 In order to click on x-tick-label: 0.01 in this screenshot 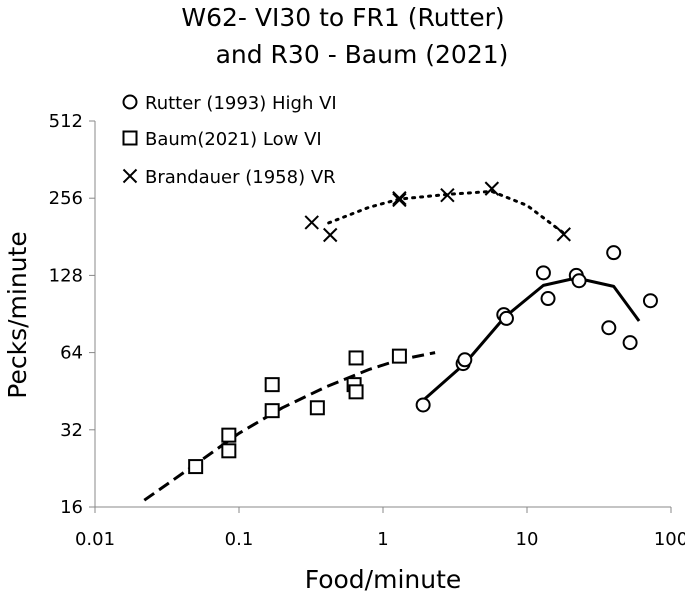, I will do `click(95, 539)`.